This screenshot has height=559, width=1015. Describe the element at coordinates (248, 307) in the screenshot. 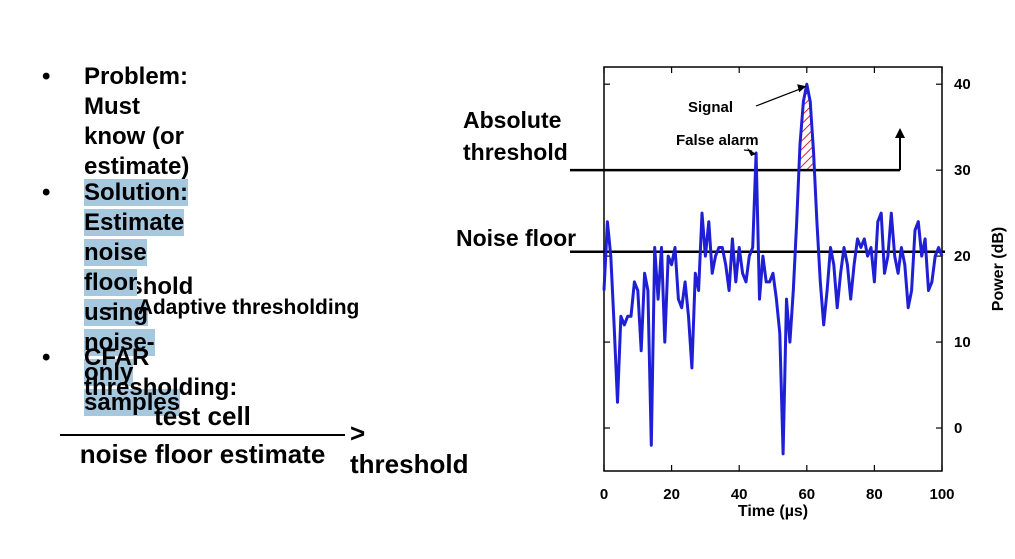

I see `sub-bullet-text: Adaptive thresholding` at that location.